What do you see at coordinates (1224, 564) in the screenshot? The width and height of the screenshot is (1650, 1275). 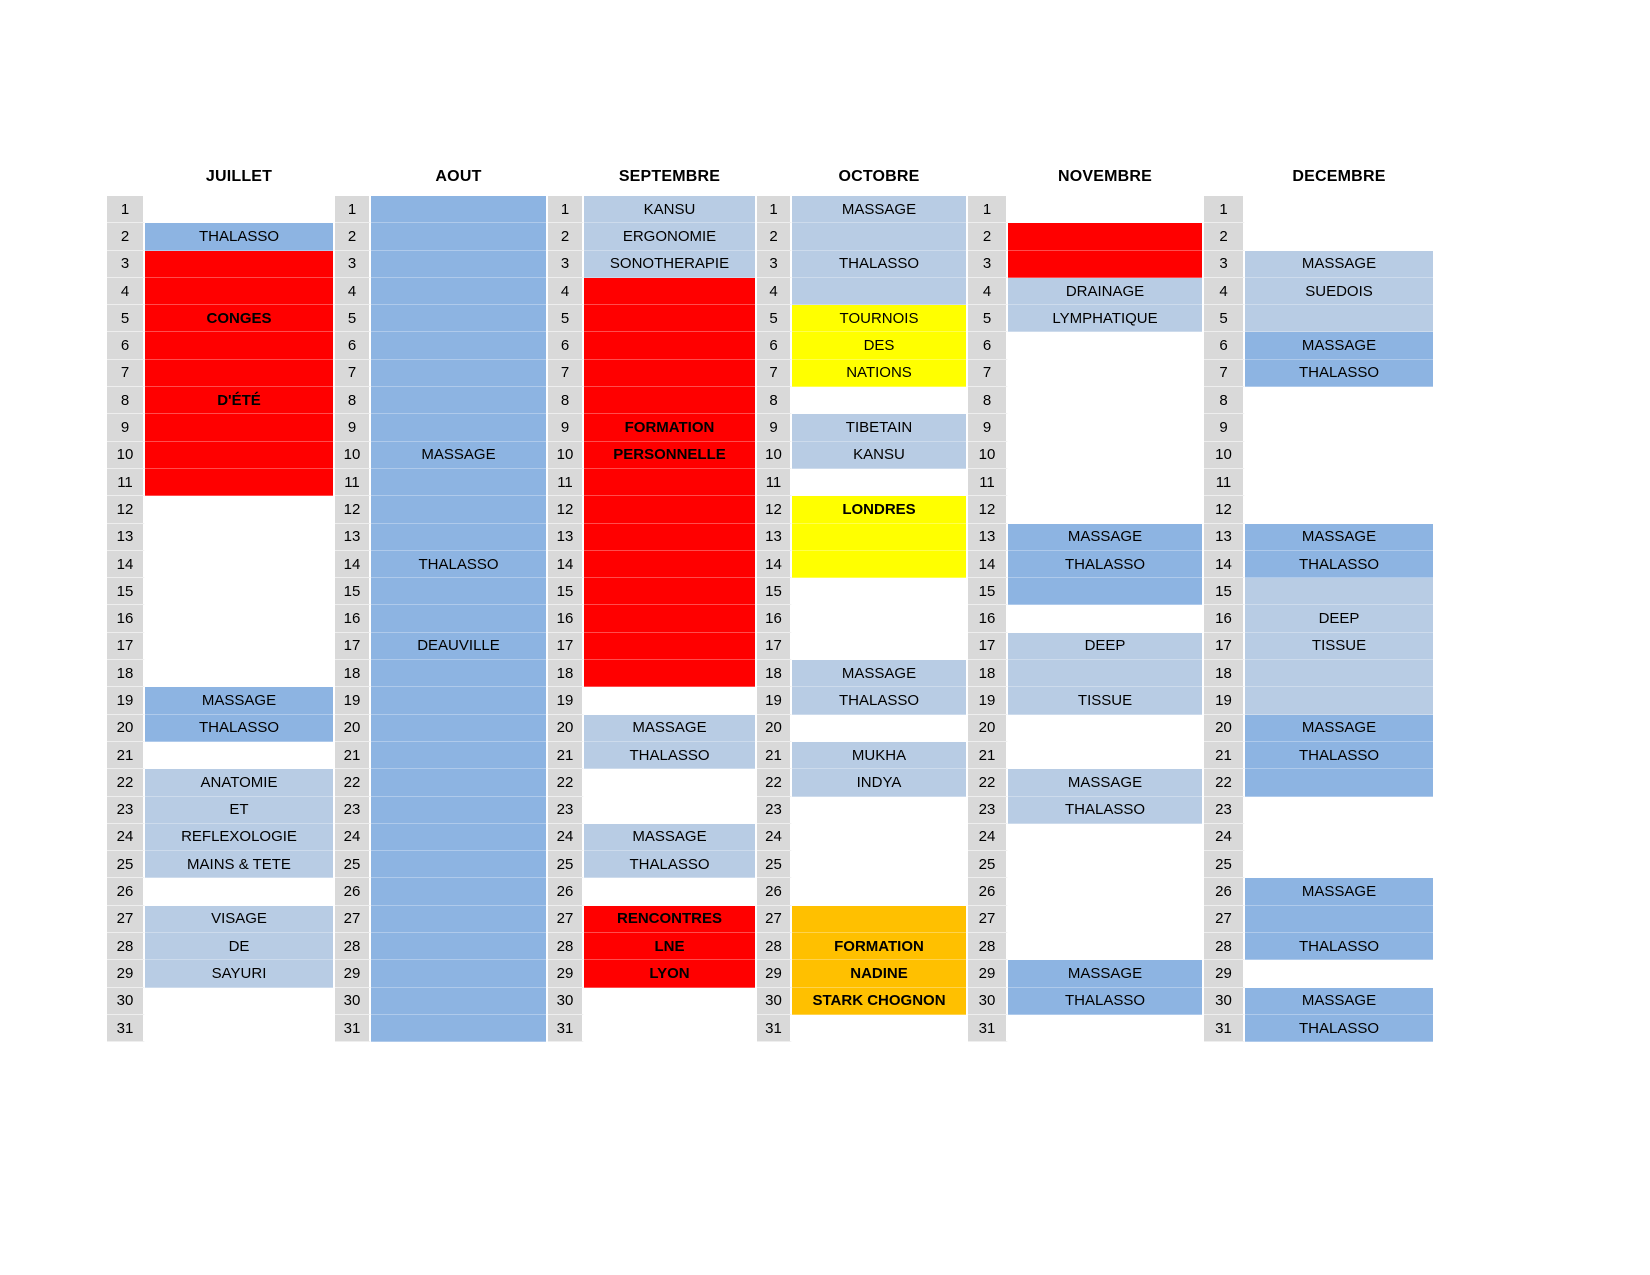 I see `day-number-cell: 14` at bounding box center [1224, 564].